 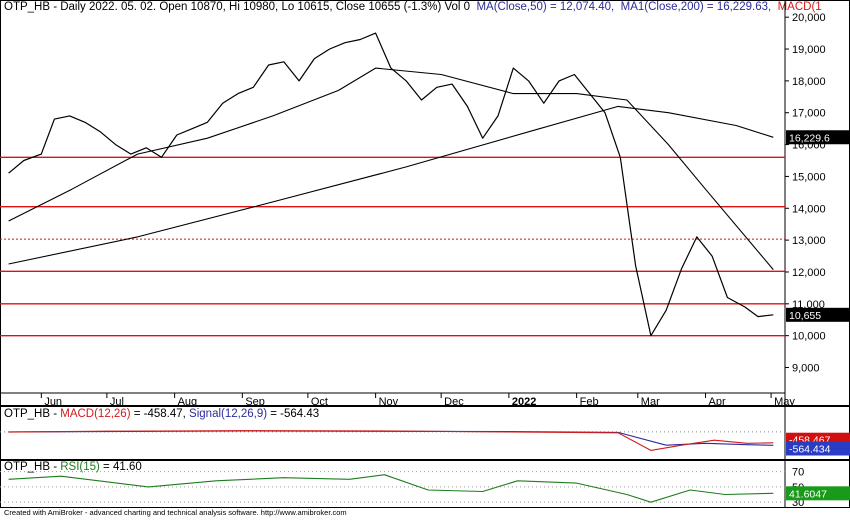 I want to click on macd-value-badge: -564.434, so click(x=810, y=450).